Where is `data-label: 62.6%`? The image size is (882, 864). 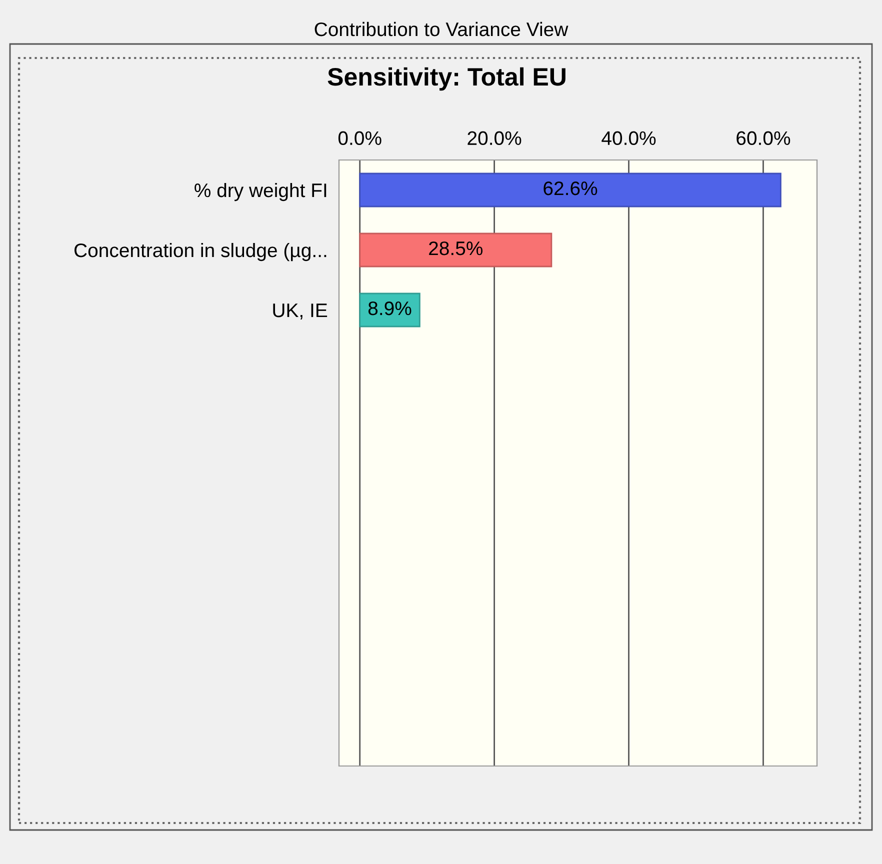 data-label: 62.6% is located at coordinates (571, 188).